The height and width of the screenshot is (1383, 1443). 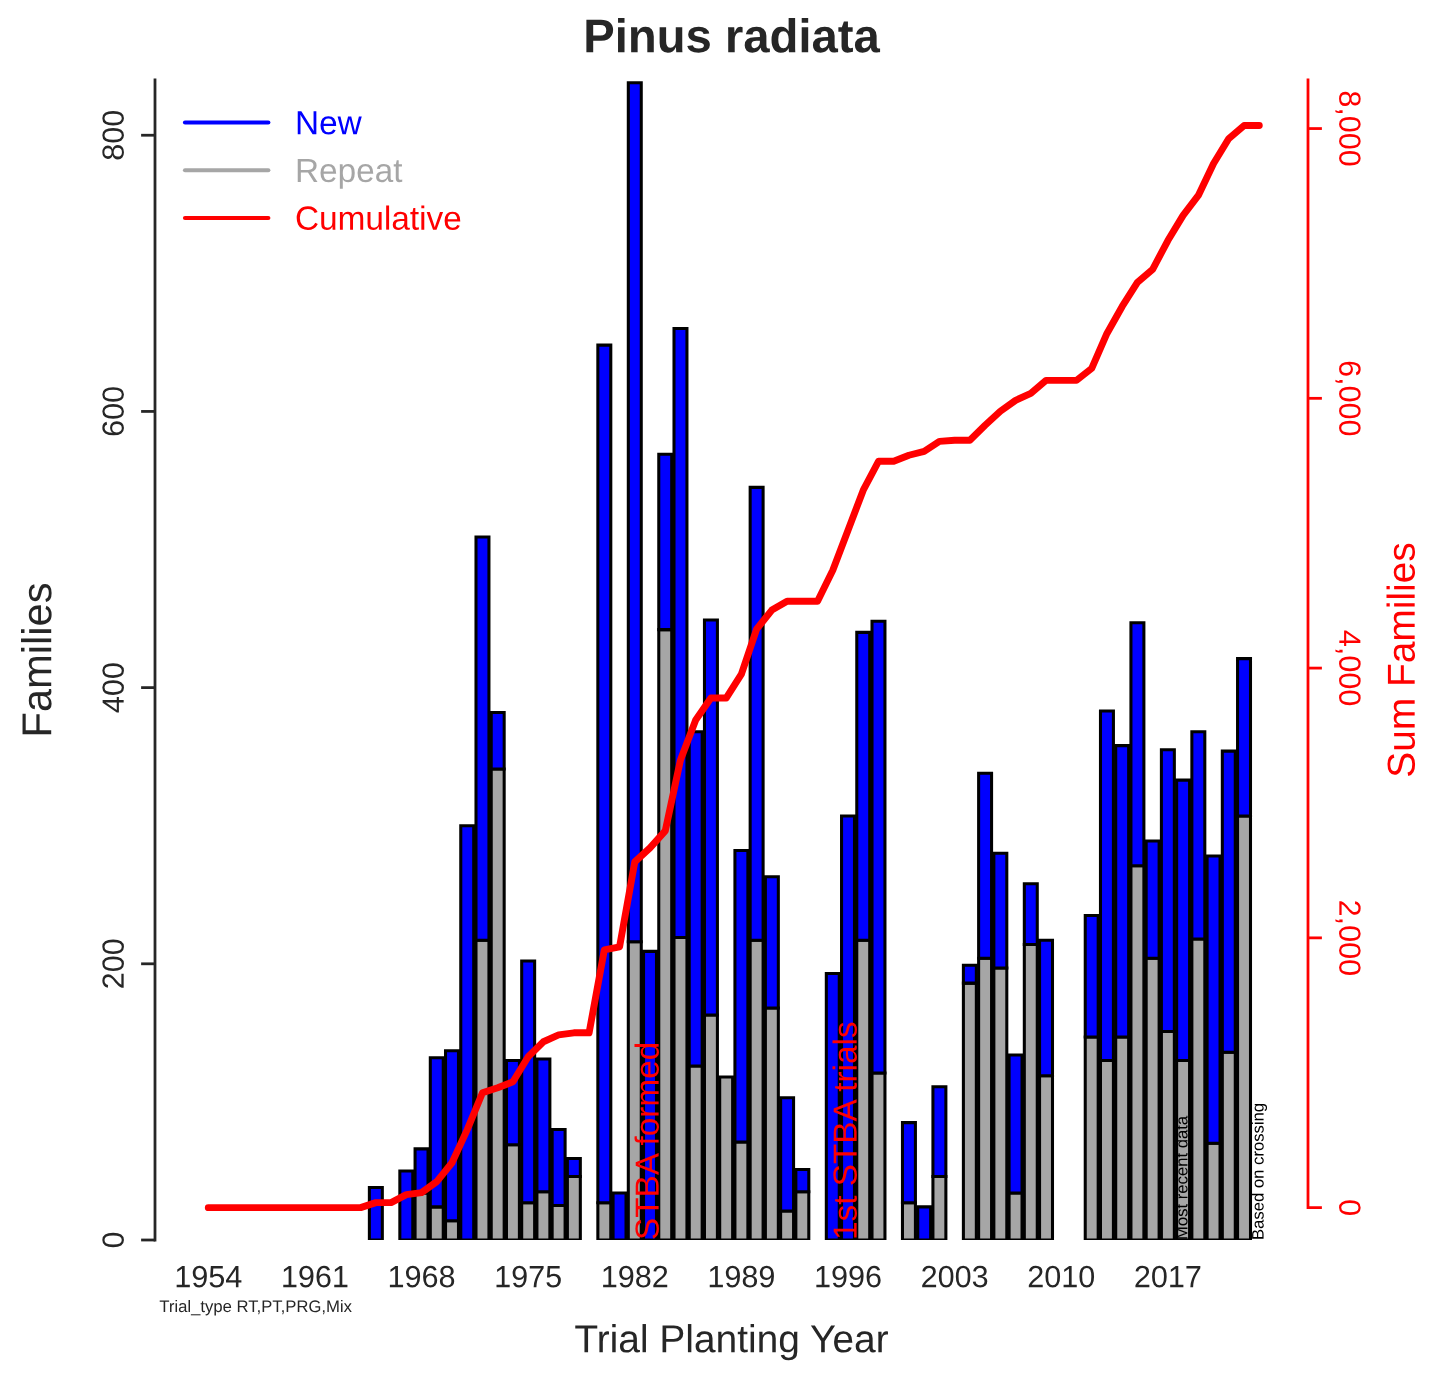 I want to click on legend-label: Repeat, so click(x=350, y=173).